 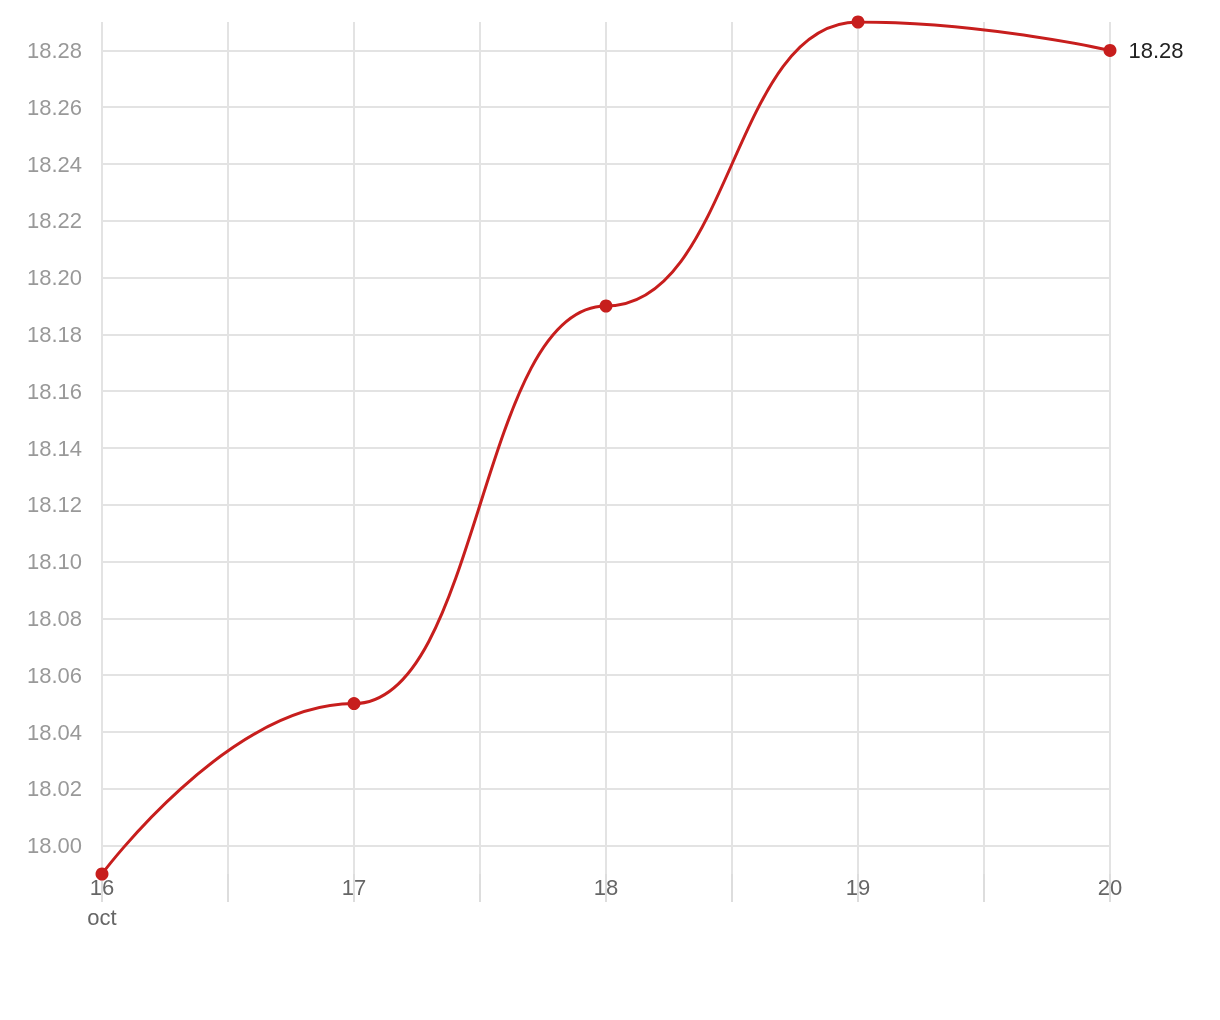 I want to click on x-tick-label: 17, so click(x=354, y=887).